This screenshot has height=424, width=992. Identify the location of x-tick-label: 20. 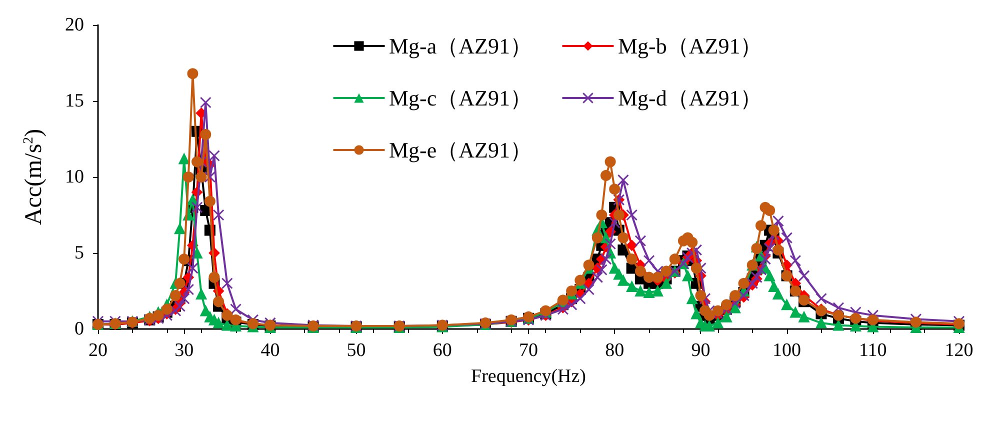
(98, 350).